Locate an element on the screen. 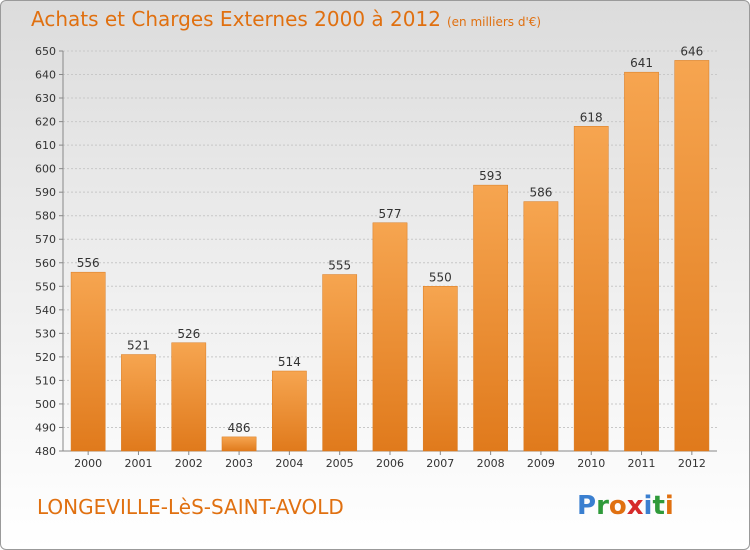 Image resolution: width=750 pixels, height=550 pixels. data-label: 514 is located at coordinates (289, 362).